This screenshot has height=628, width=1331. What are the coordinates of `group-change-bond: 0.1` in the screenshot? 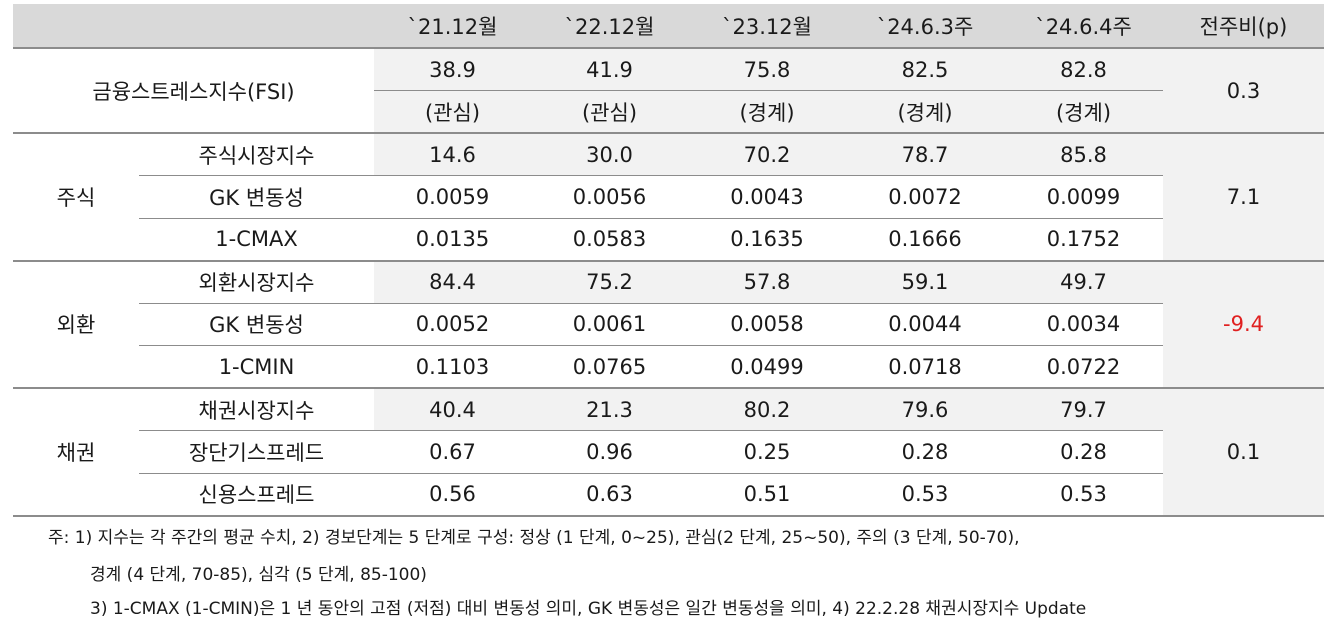 It's located at (1243, 452).